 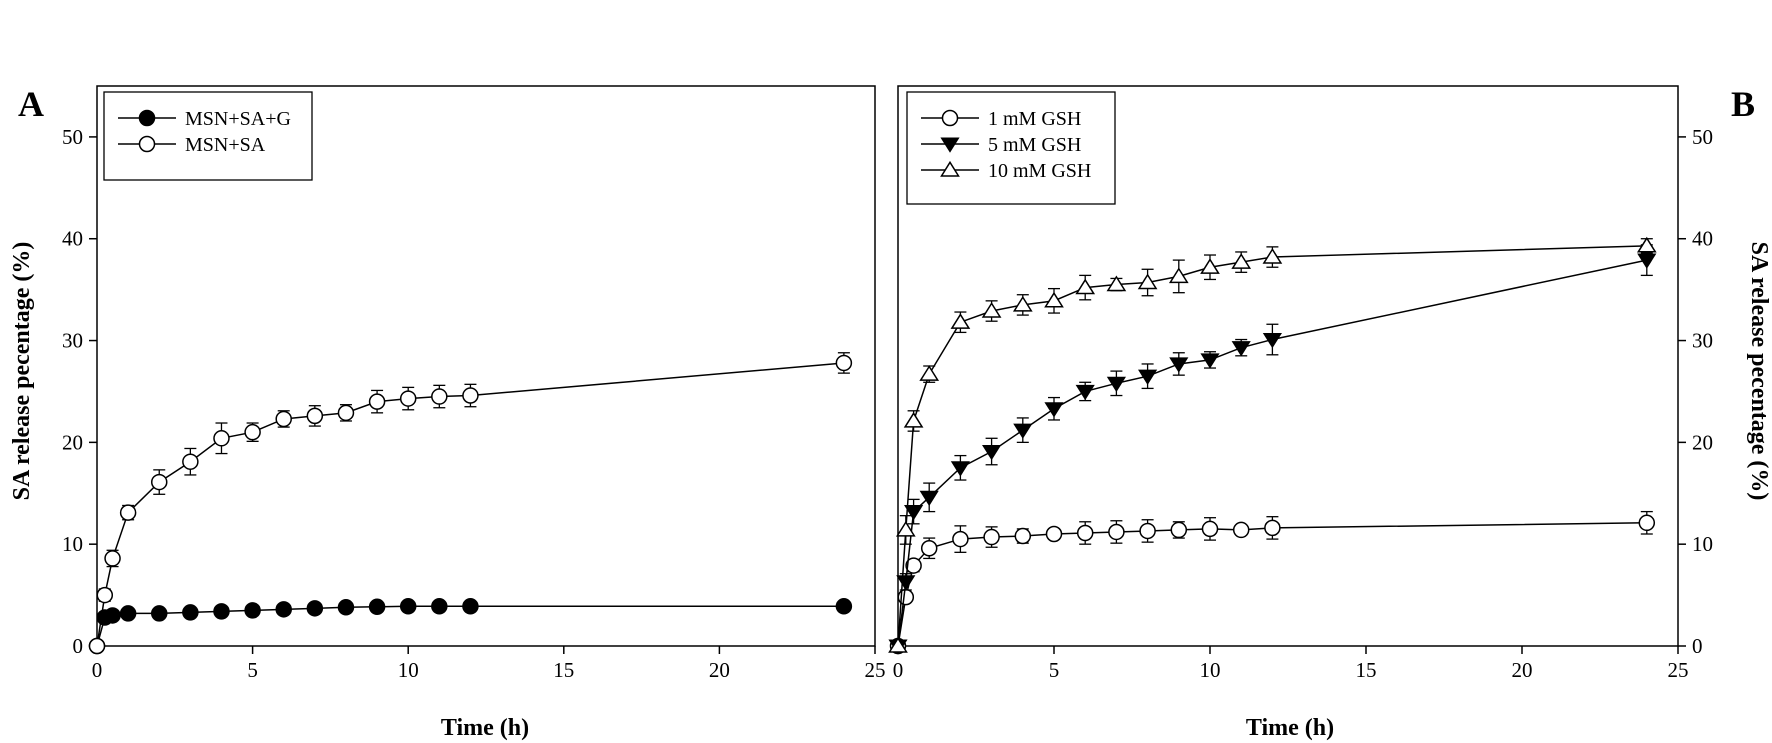 What do you see at coordinates (1034, 119) in the screenshot?
I see `panel-b-legend-entry-1-mm-gsh-label: 1 mM GSH` at bounding box center [1034, 119].